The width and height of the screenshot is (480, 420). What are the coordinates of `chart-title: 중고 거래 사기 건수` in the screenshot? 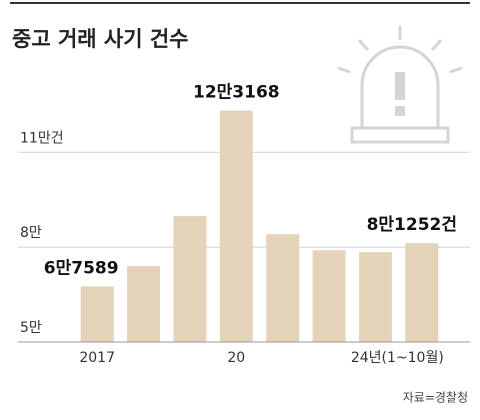 It's located at (100, 39).